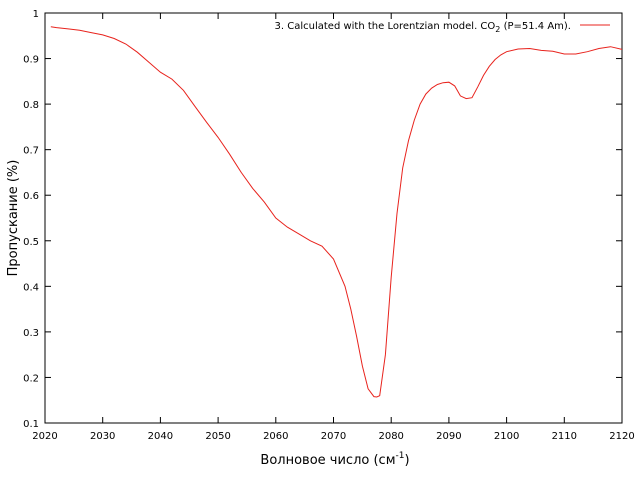  Describe the element at coordinates (621, 436) in the screenshot. I see `x-tick-label: 2120` at that location.